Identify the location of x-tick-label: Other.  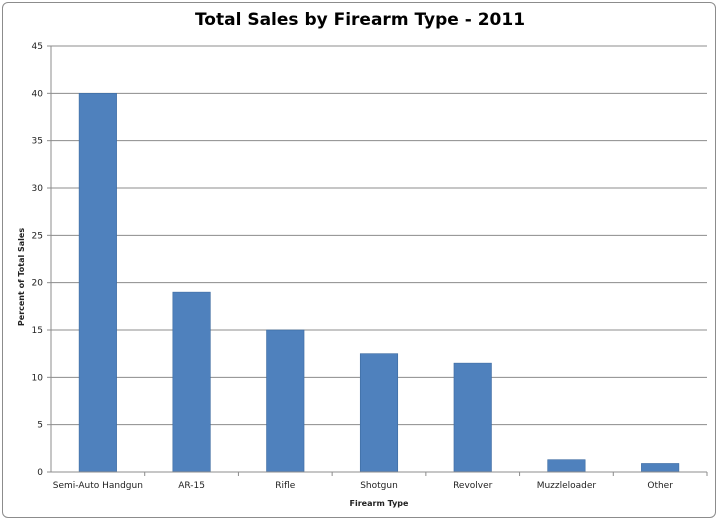
(660, 486).